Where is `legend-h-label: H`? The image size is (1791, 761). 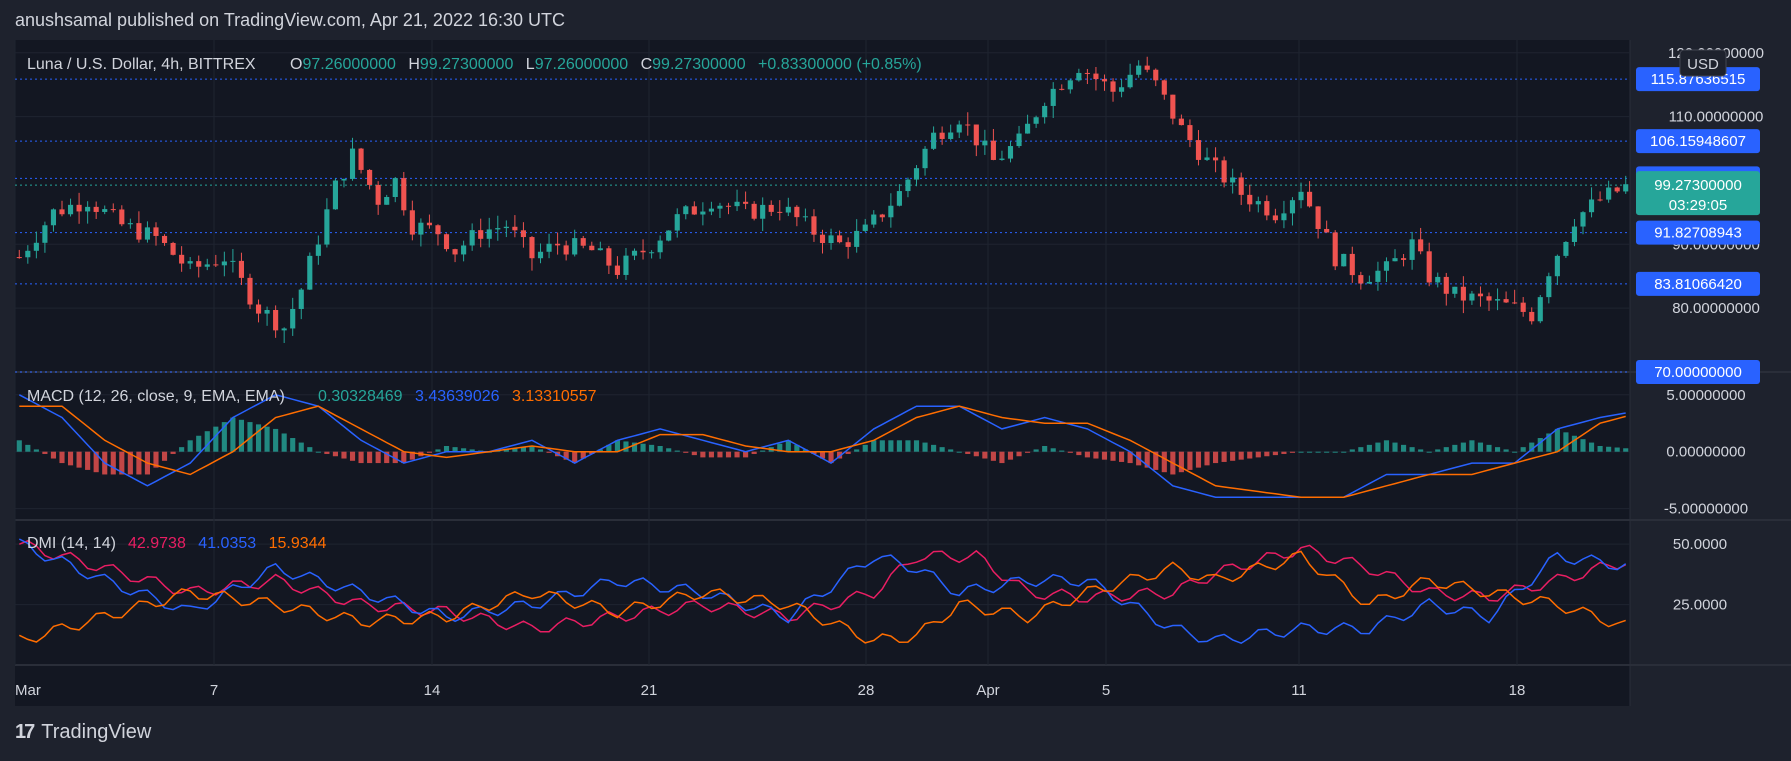 legend-h-label: H is located at coordinates (414, 64).